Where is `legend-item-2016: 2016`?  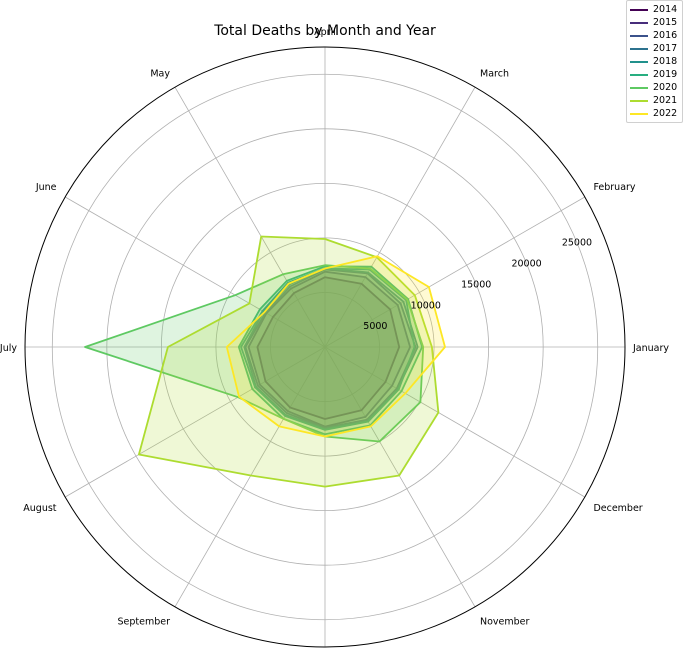
legend-item-2016: 2016 is located at coordinates (654, 35).